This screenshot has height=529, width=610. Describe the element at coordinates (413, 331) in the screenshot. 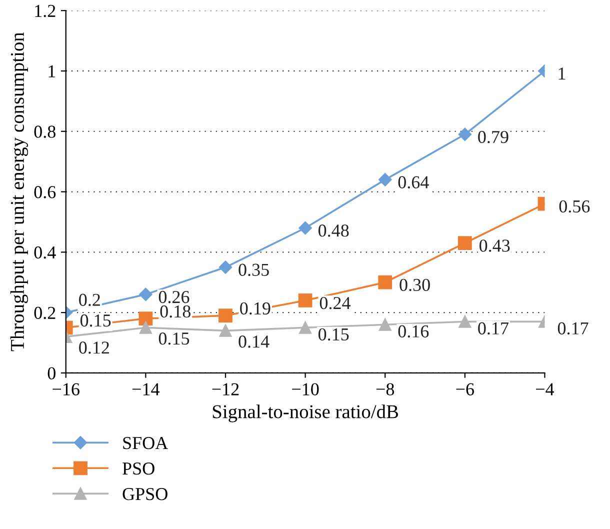

I see `data-label: 0.16` at that location.